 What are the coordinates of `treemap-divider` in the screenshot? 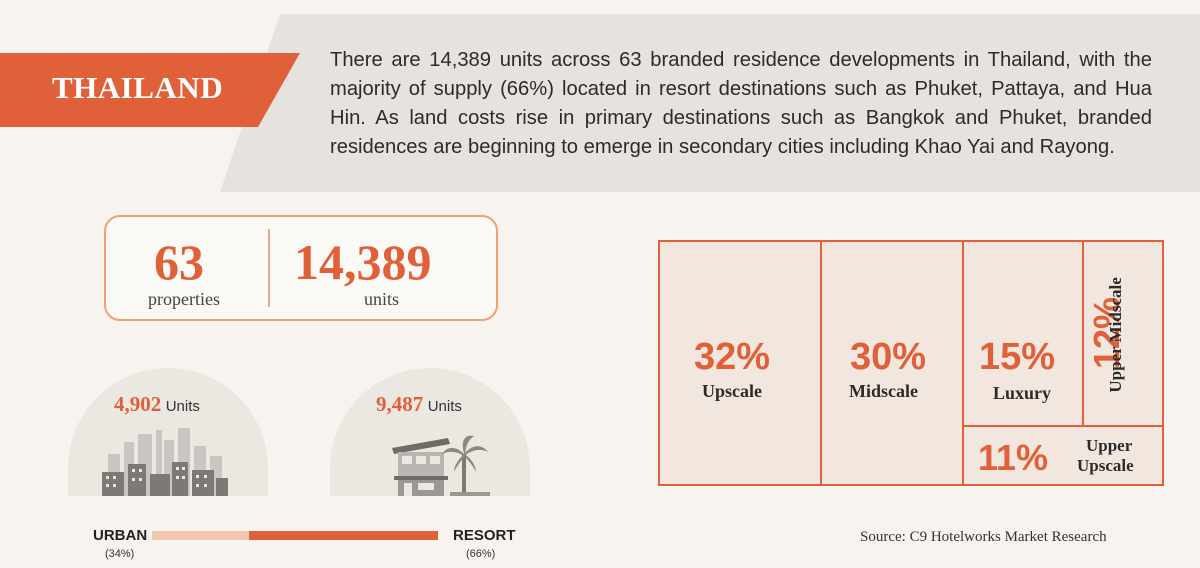 It's located at (1063, 426).